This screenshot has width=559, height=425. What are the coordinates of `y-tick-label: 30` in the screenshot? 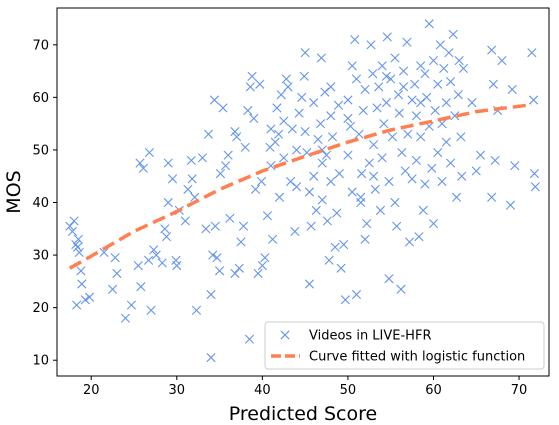 It's located at (40, 256).